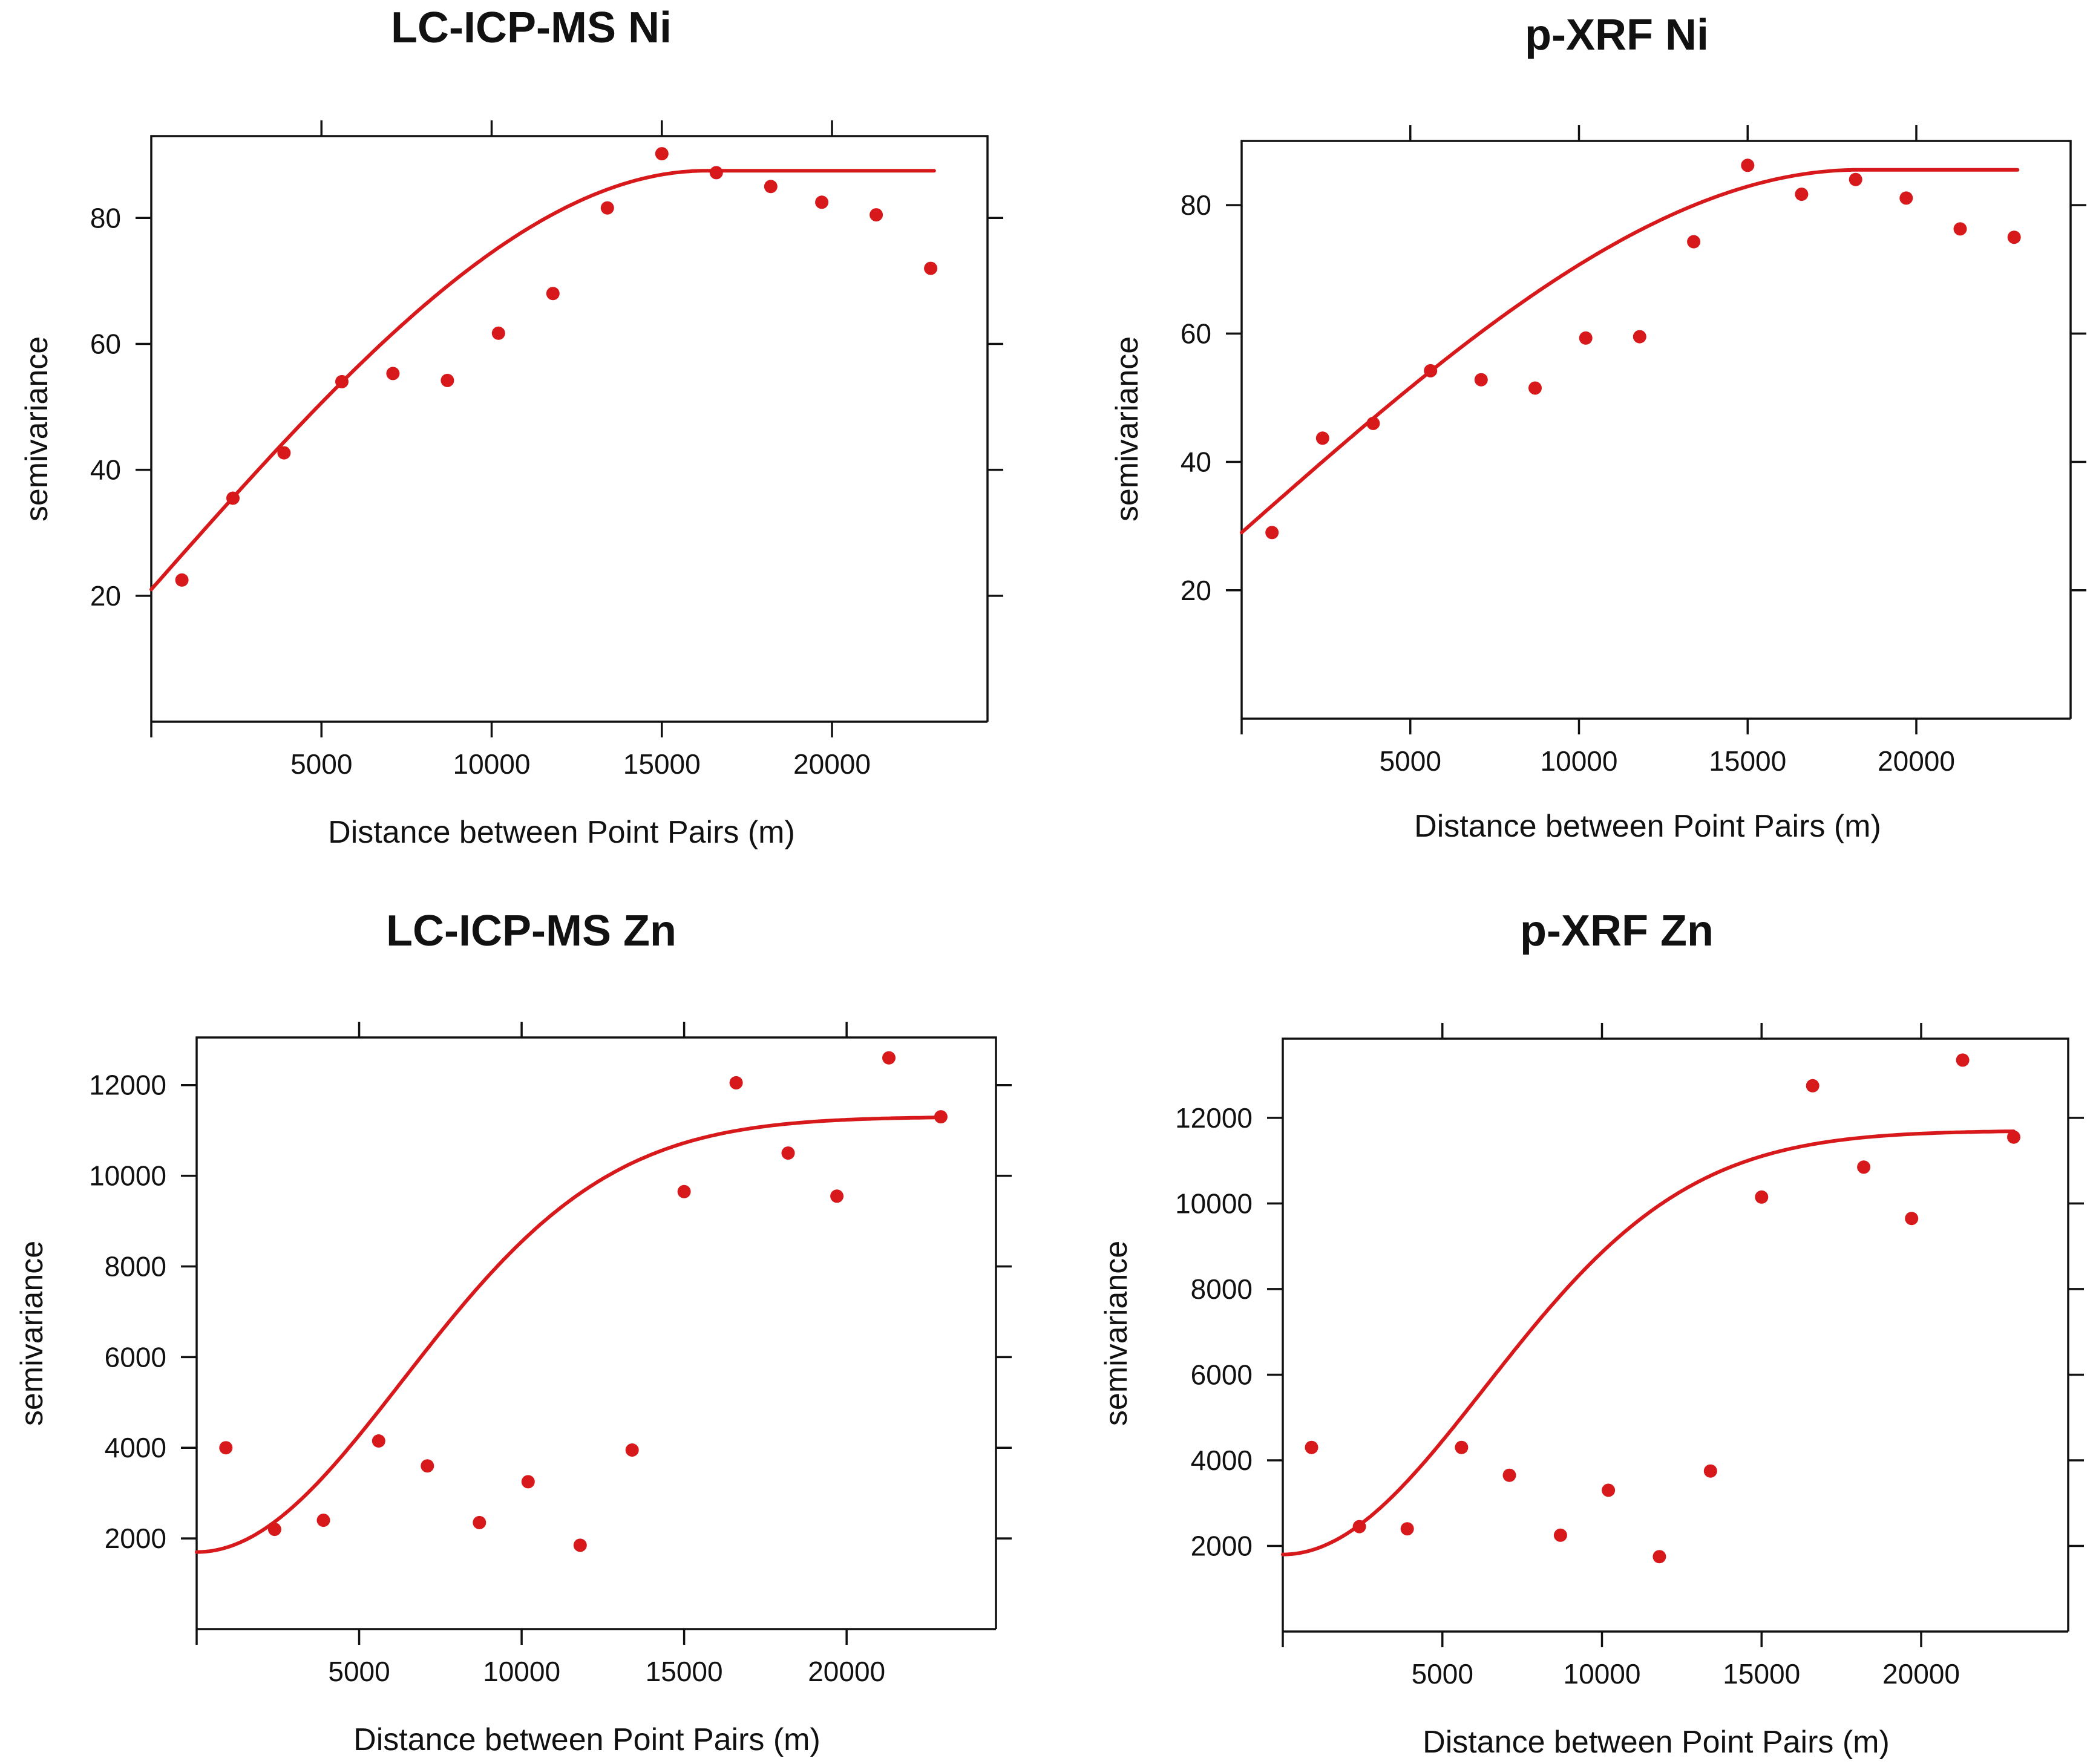 The image size is (2093, 1764). What do you see at coordinates (569, 1335) in the screenshot?
I see `fitted-model-line` at bounding box center [569, 1335].